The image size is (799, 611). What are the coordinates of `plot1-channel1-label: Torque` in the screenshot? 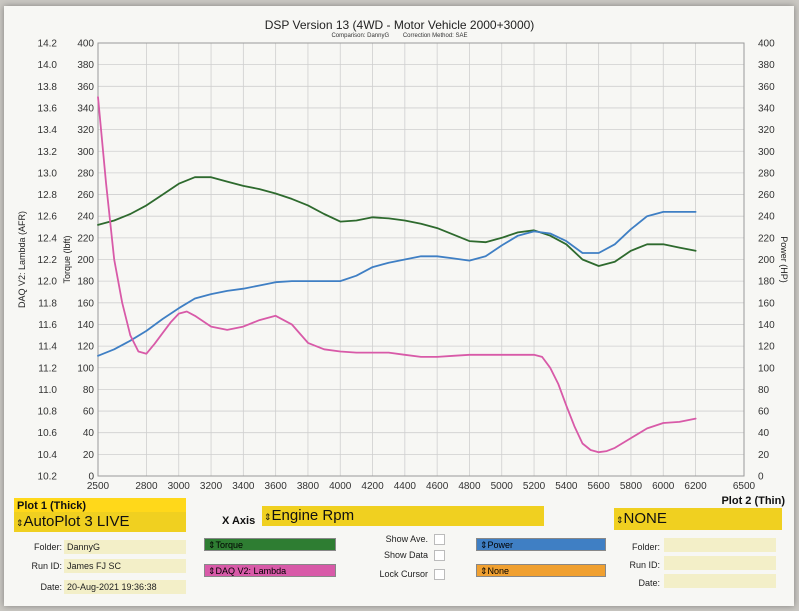 It's located at (229, 545).